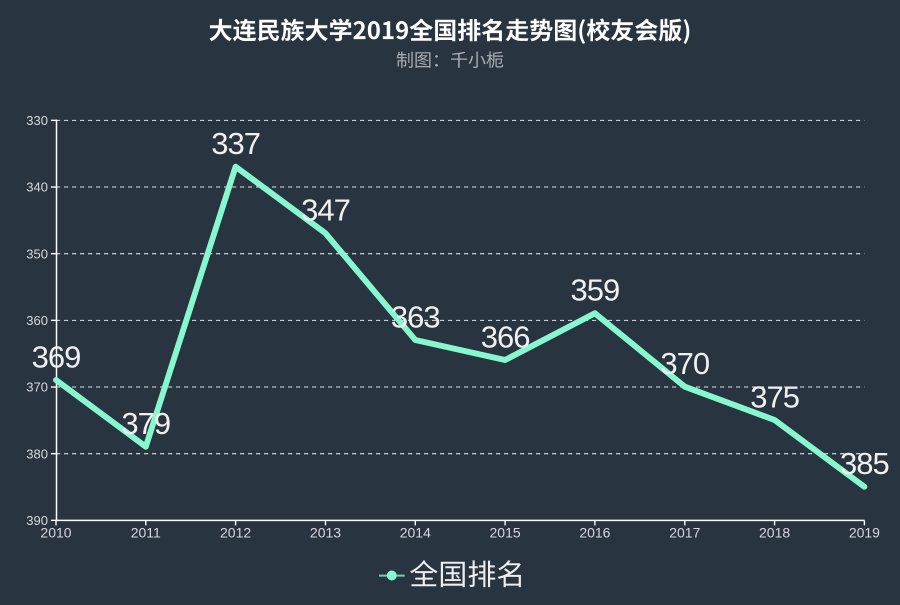 The width and height of the screenshot is (900, 605). Describe the element at coordinates (37, 520) in the screenshot. I see `svg-text: 390` at that location.